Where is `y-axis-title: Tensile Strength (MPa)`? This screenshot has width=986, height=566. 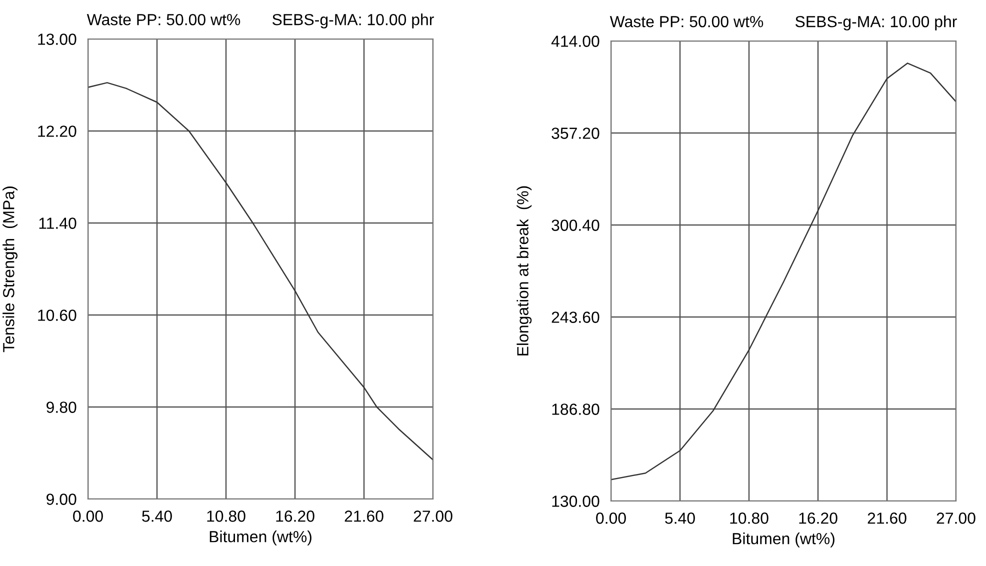
y-axis-title: Tensile Strength (MPa) is located at coordinates (10, 269).